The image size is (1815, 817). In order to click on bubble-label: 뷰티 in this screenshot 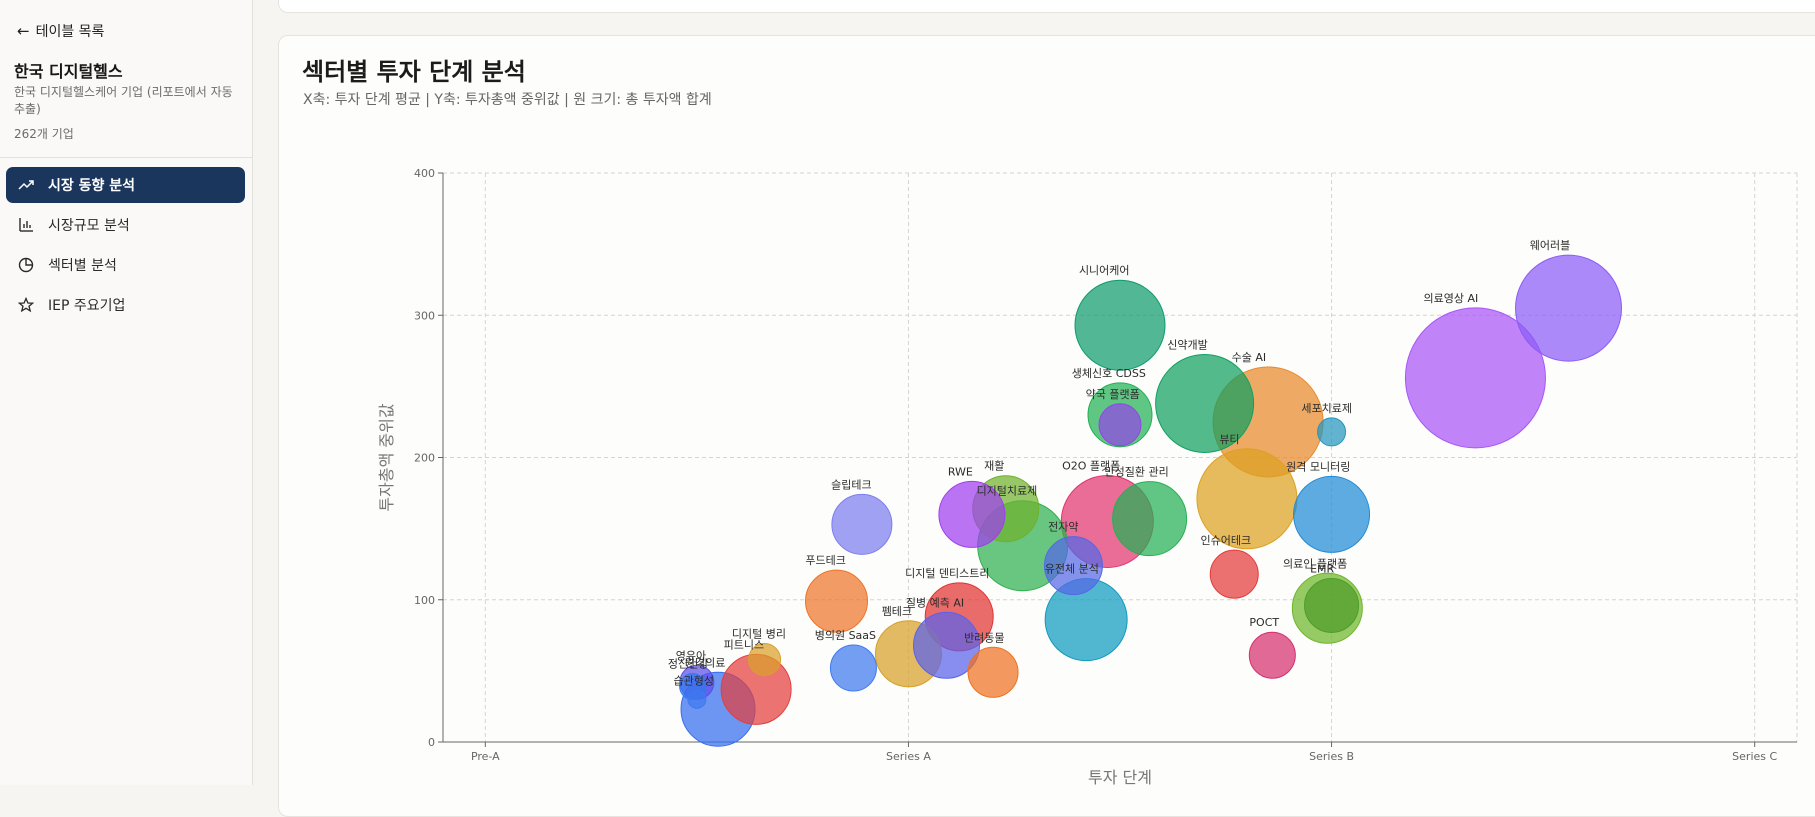, I will do `click(1229, 439)`.